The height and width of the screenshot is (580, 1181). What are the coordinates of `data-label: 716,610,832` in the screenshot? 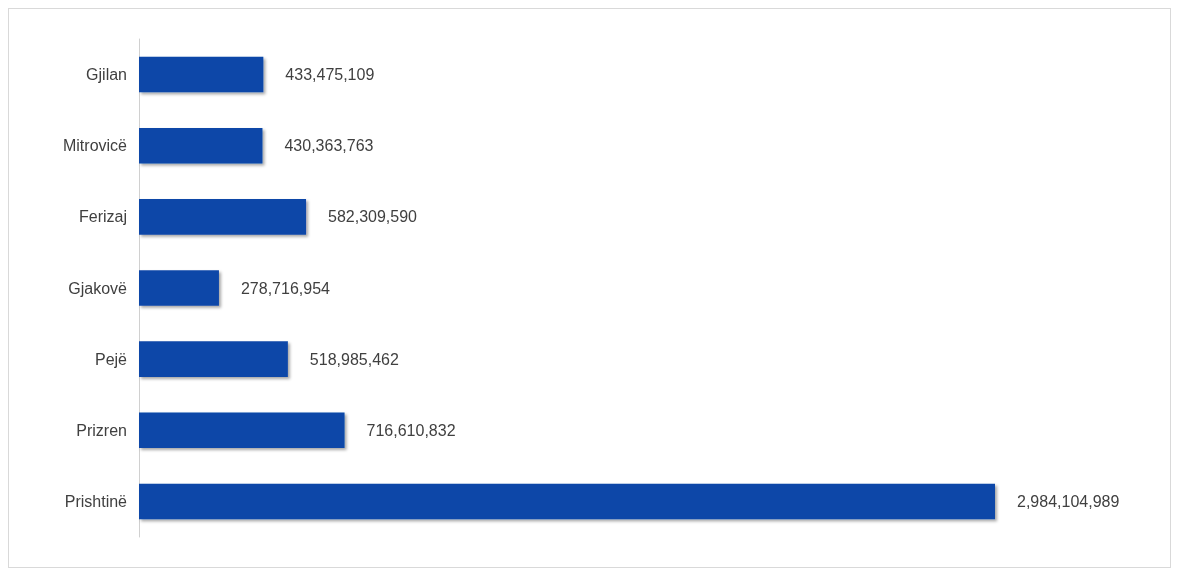 It's located at (411, 430).